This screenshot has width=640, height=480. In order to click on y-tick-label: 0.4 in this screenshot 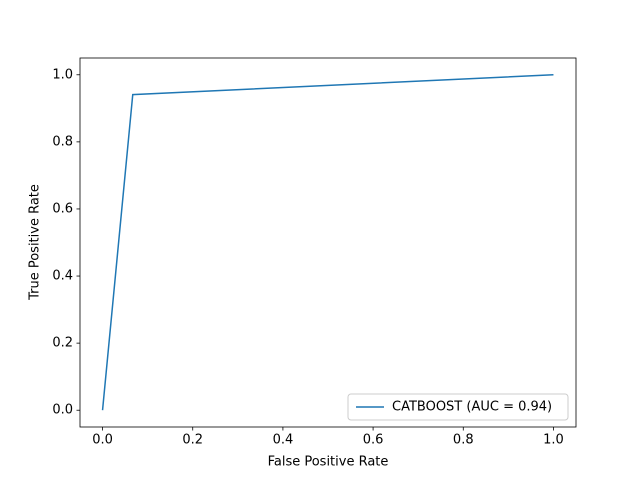, I will do `click(62, 276)`.